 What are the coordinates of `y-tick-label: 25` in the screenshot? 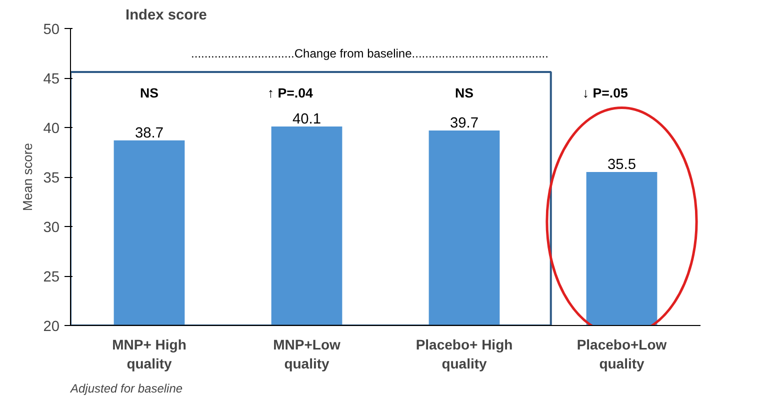 It's located at (51, 278).